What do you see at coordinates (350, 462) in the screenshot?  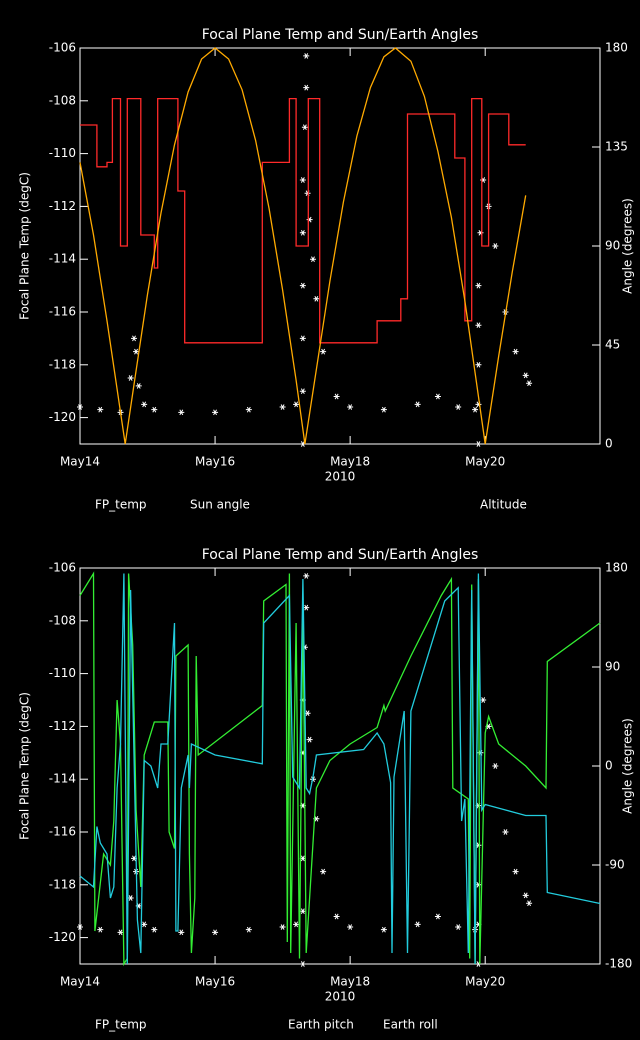 I see `x-tick-label: May18` at bounding box center [350, 462].